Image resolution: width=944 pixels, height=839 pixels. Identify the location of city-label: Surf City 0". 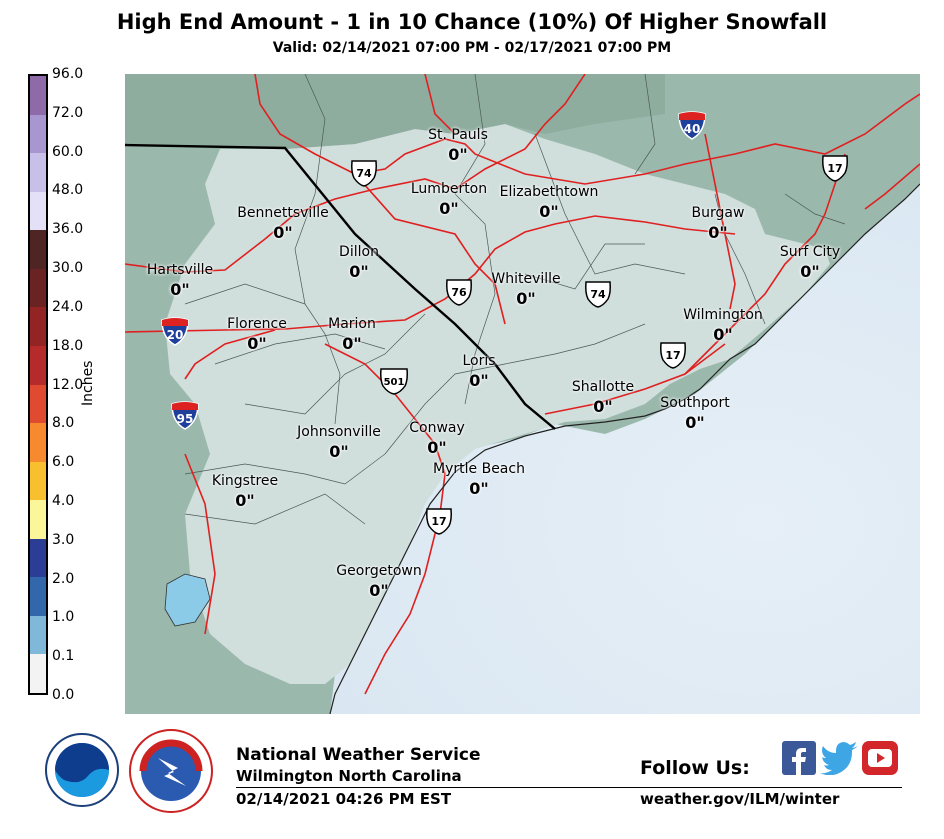
(810, 262).